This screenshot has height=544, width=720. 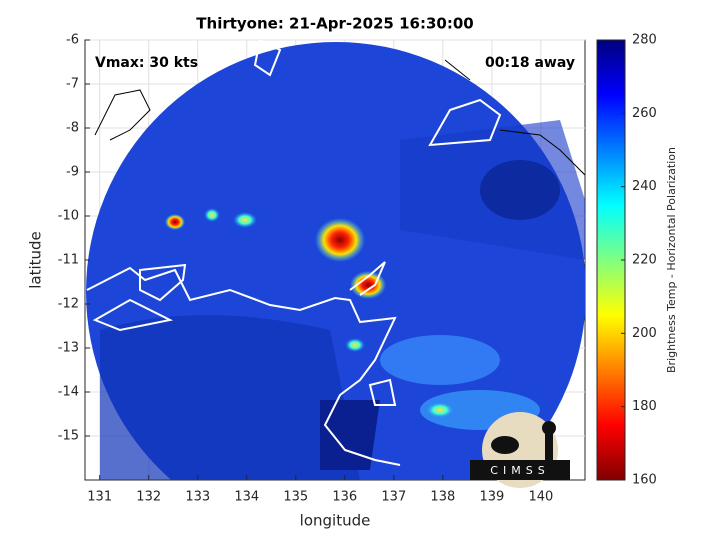 I want to click on colorbar, so click(x=611, y=260).